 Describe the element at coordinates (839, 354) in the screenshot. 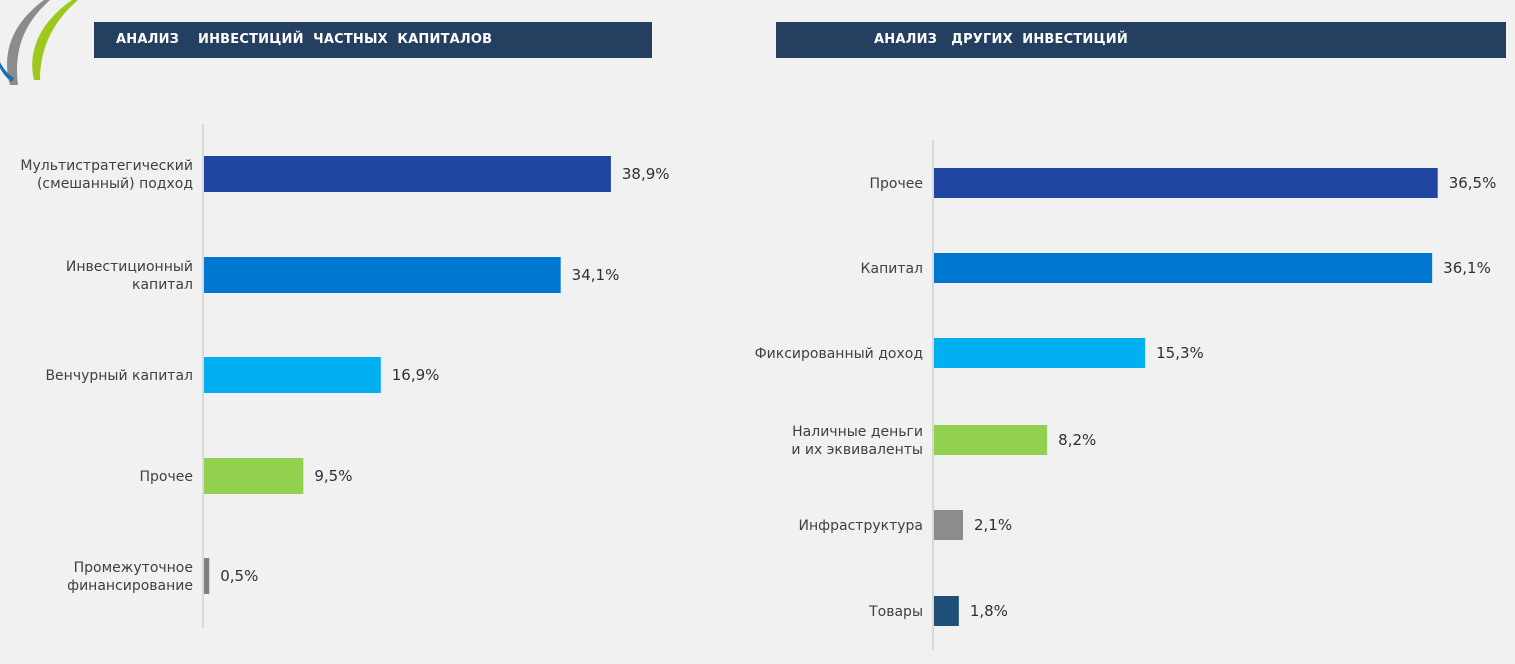

I see `right-category-label-3: Фиксированный доход` at that location.